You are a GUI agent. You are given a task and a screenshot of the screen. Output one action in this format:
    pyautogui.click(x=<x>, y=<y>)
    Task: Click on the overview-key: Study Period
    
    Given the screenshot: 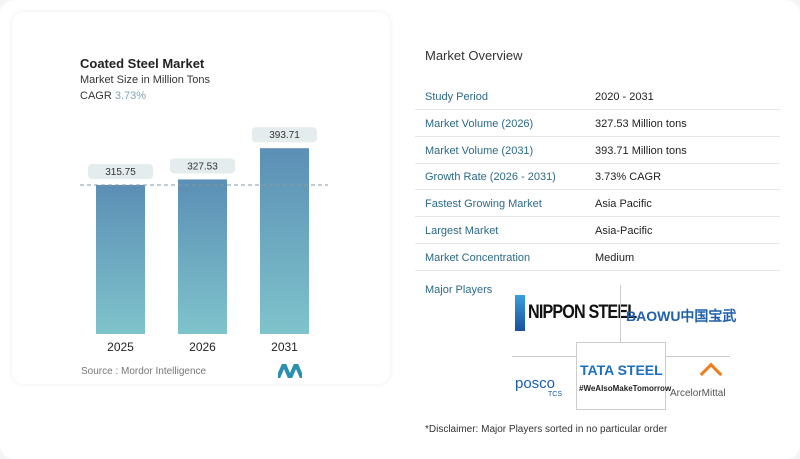 What is the action you would take?
    pyautogui.click(x=456, y=97)
    